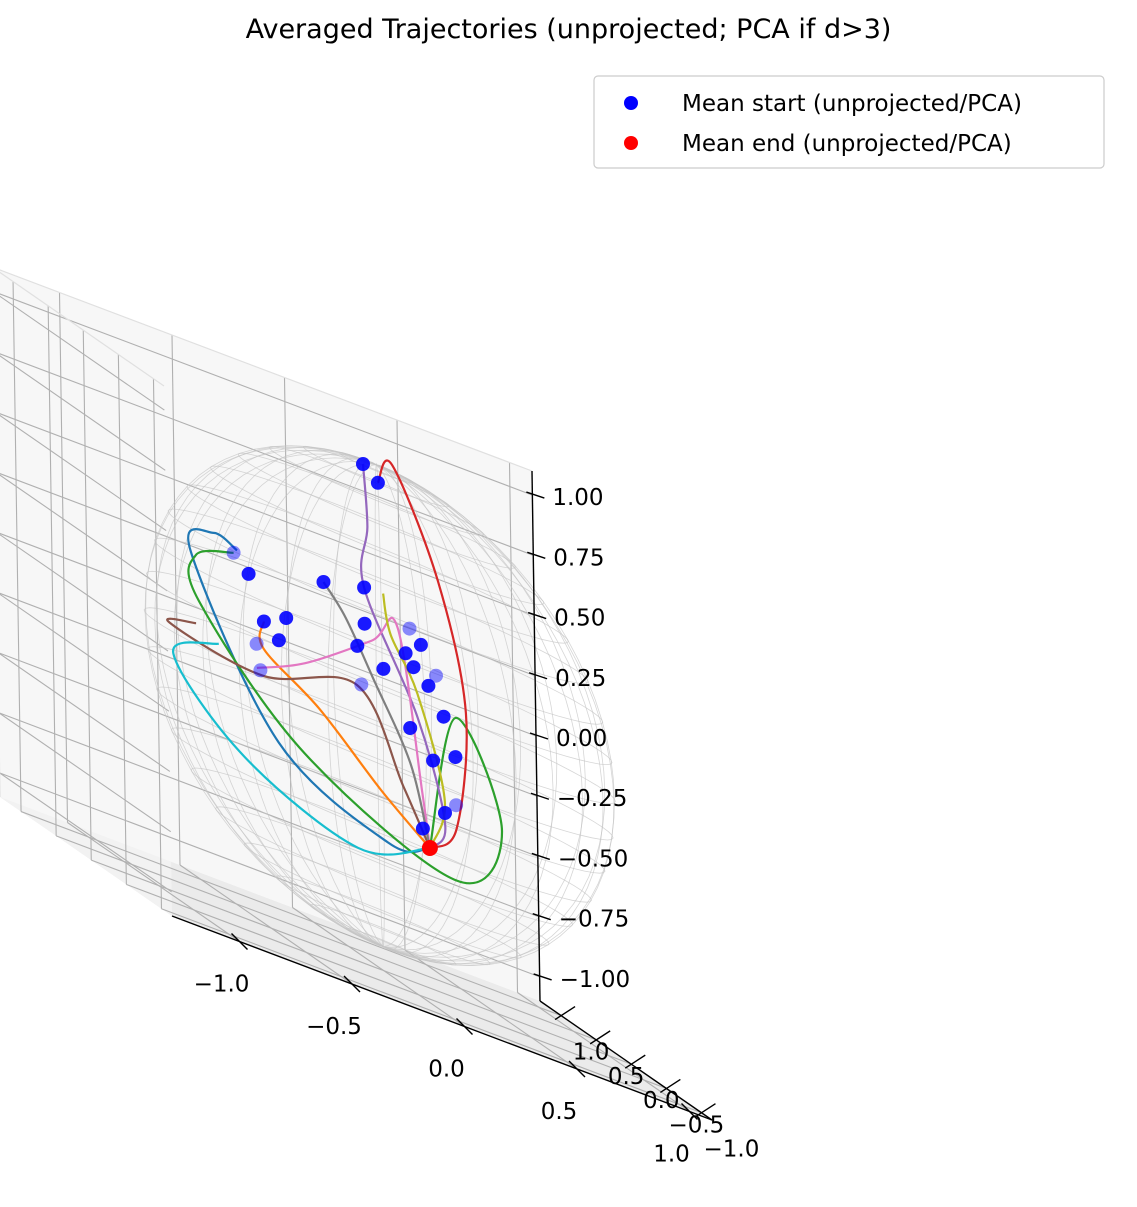 This screenshot has height=1207, width=1137. I want to click on y-axis-line, so click(626, 1060).